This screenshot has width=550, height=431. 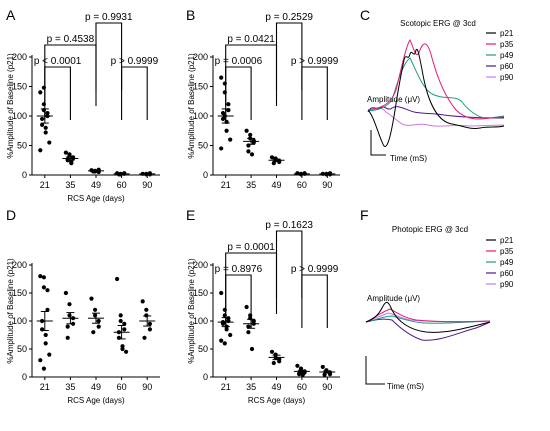 I want to click on legend-scotopic: p21 p35 p49 p60 p90, so click(x=500, y=55).